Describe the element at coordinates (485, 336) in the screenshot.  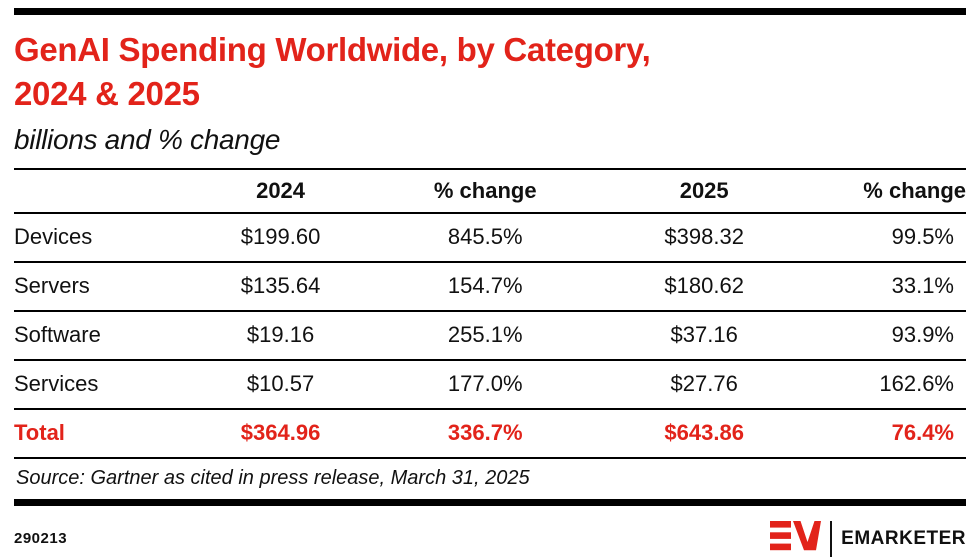
I see `table-cell: 255.1%` at that location.